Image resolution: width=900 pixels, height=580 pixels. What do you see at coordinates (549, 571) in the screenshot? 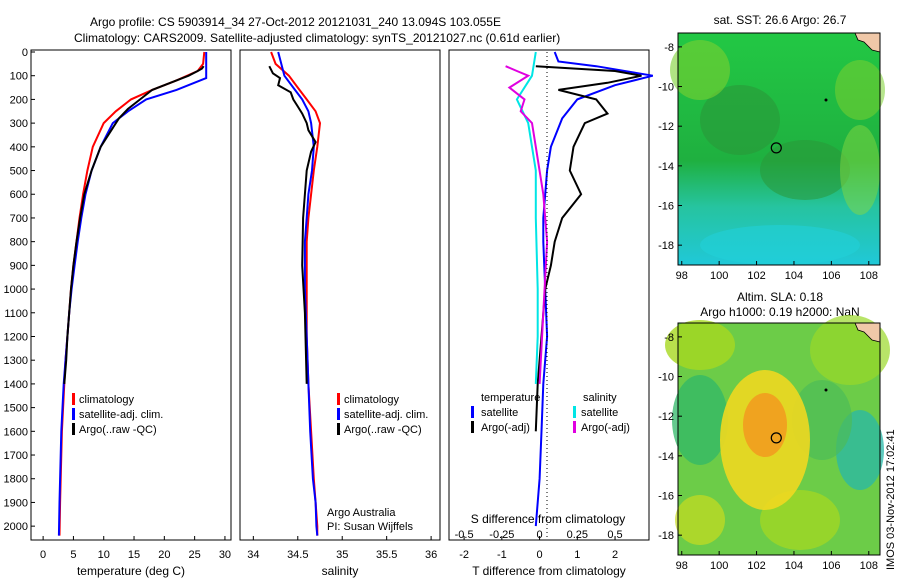
I see `difference-xlabel: T difference from climatology` at bounding box center [549, 571].